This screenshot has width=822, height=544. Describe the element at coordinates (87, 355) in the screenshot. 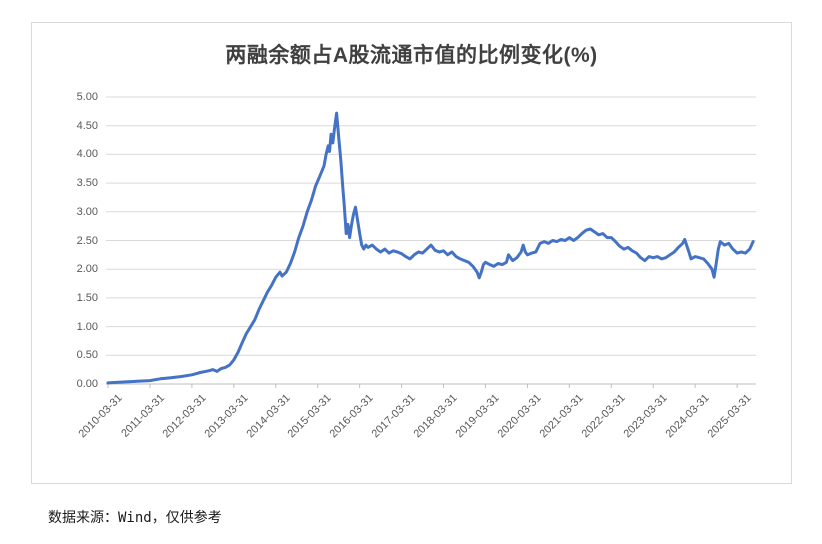

I see `y-axis-label: 0.50` at that location.